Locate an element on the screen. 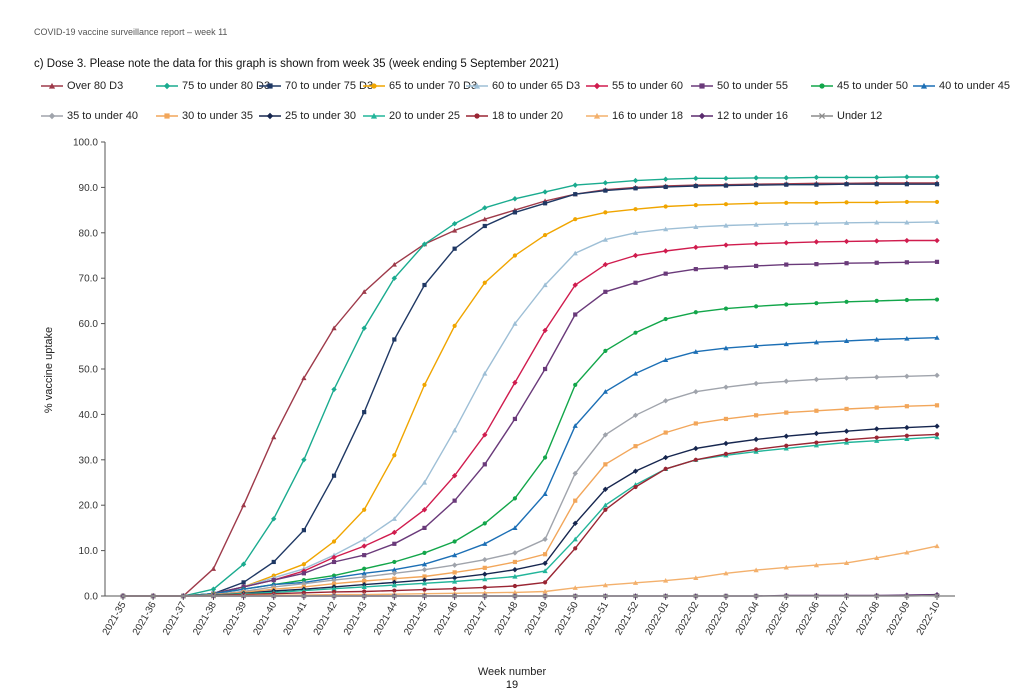 This screenshot has width=1024, height=692. legend-label: 25 to under 30 is located at coordinates (320, 116).